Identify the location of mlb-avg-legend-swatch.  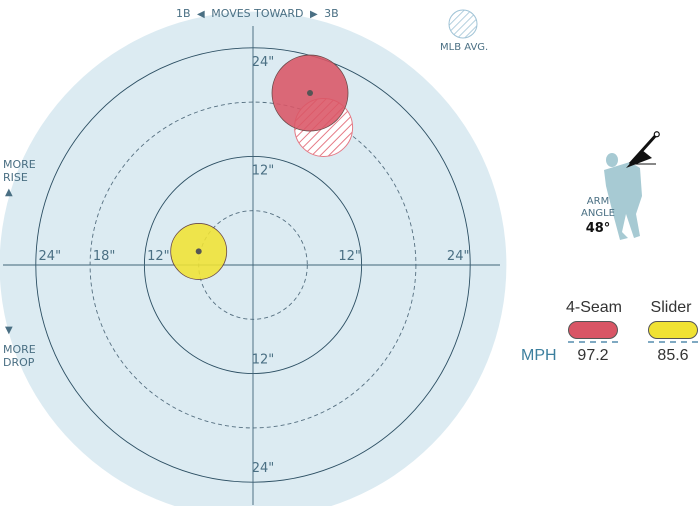
(463, 24).